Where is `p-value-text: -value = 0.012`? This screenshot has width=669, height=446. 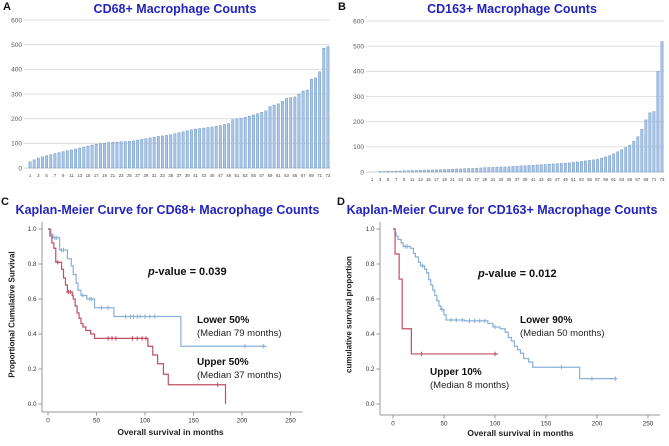 p-value-text: -value = 0.012 is located at coordinates (520, 274).